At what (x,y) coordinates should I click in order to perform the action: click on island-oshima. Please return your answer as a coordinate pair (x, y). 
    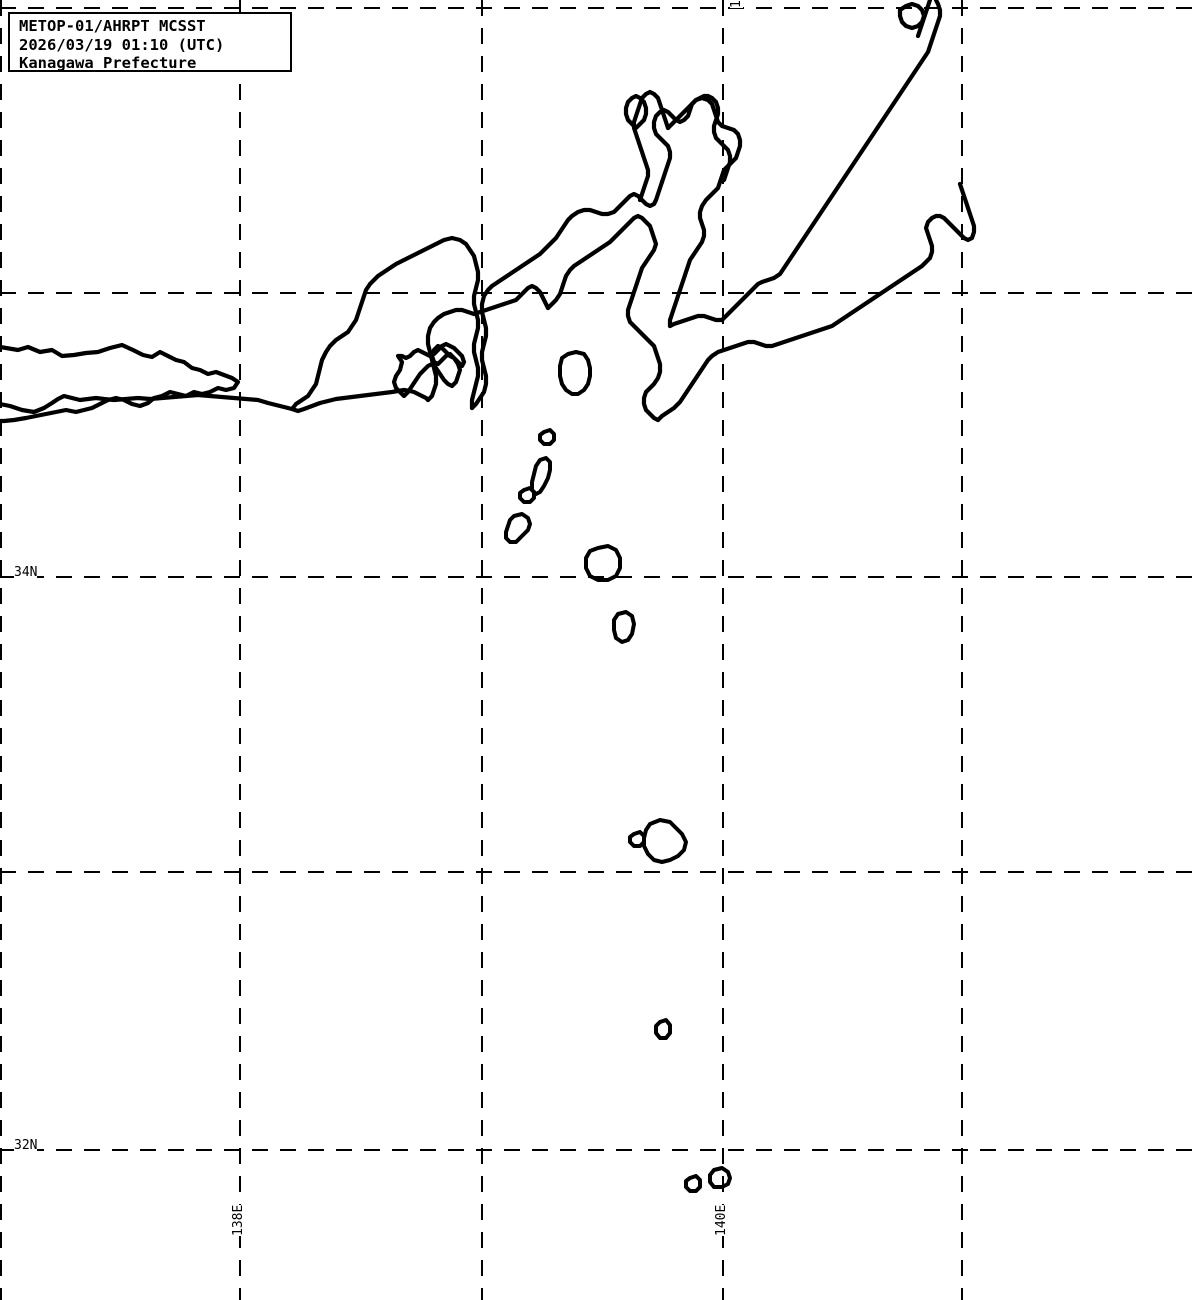
    Looking at the image, I should click on (575, 373).